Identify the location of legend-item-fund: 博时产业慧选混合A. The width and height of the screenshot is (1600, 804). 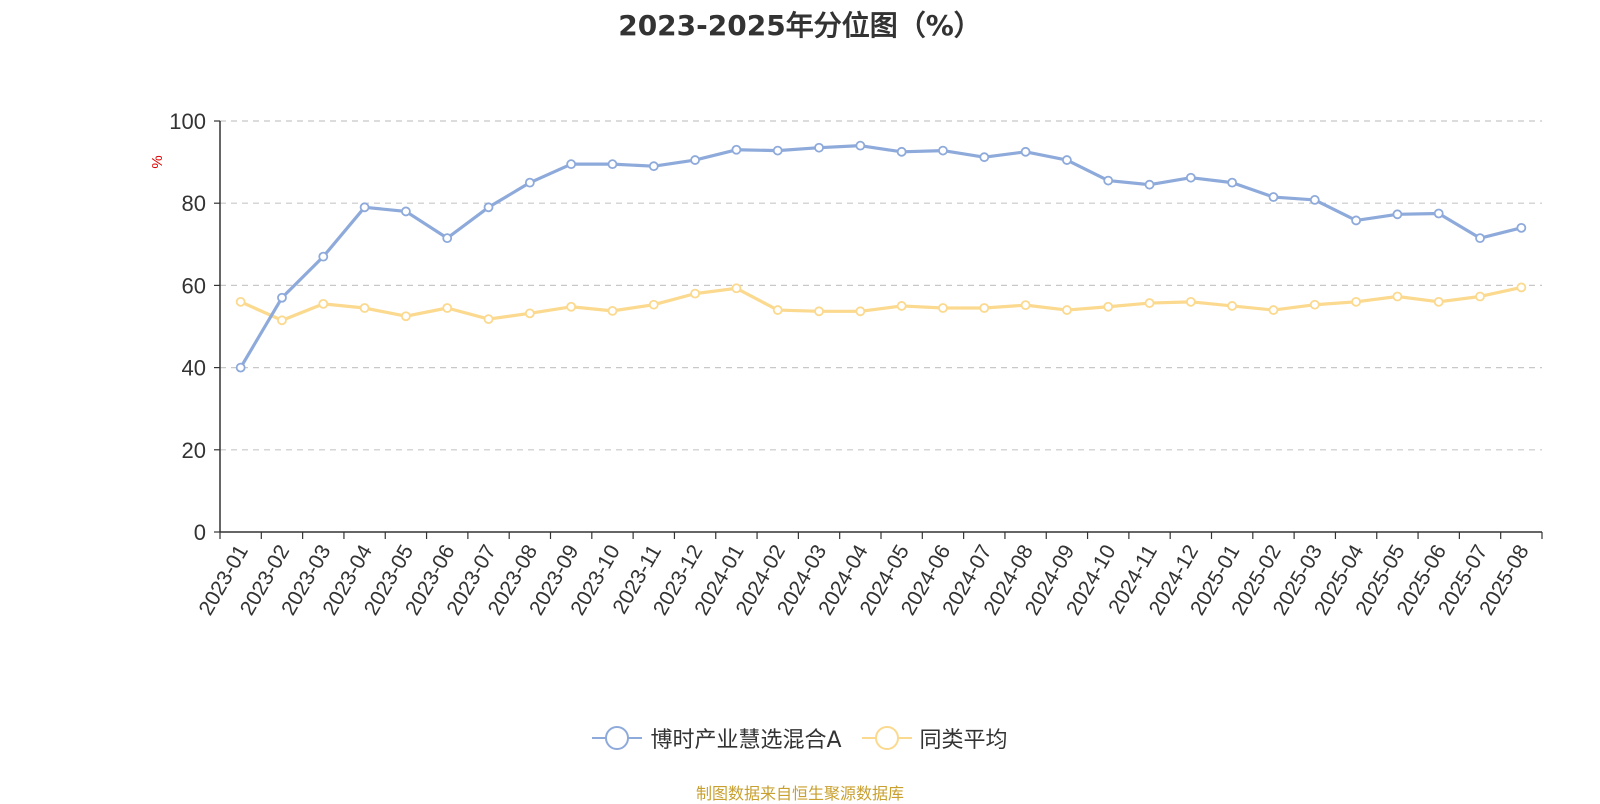
(717, 738).